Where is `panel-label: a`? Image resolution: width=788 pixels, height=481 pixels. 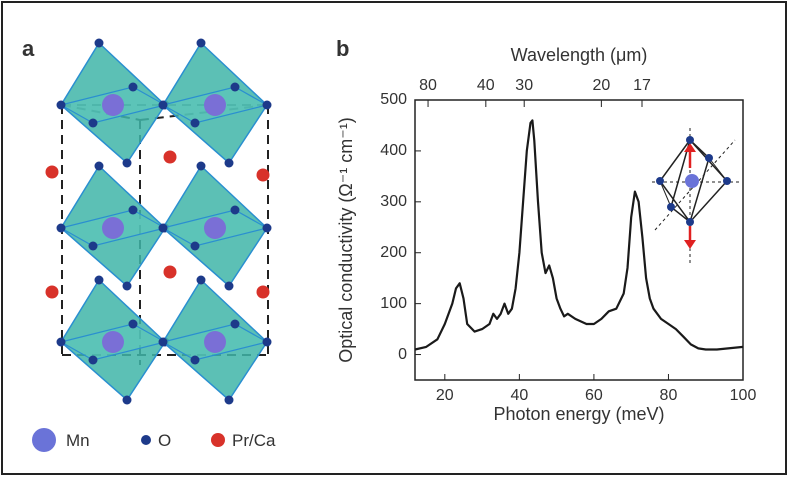 panel-label: a is located at coordinates (28, 48).